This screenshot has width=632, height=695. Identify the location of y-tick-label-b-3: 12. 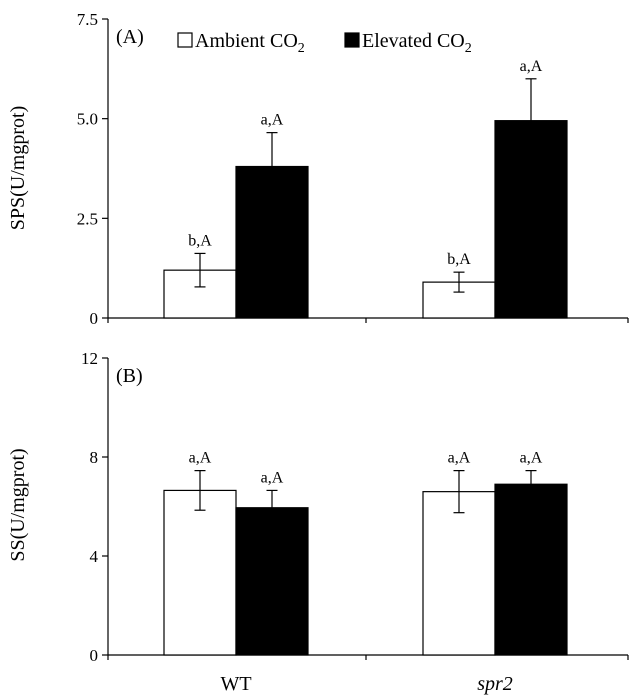
(89, 358).